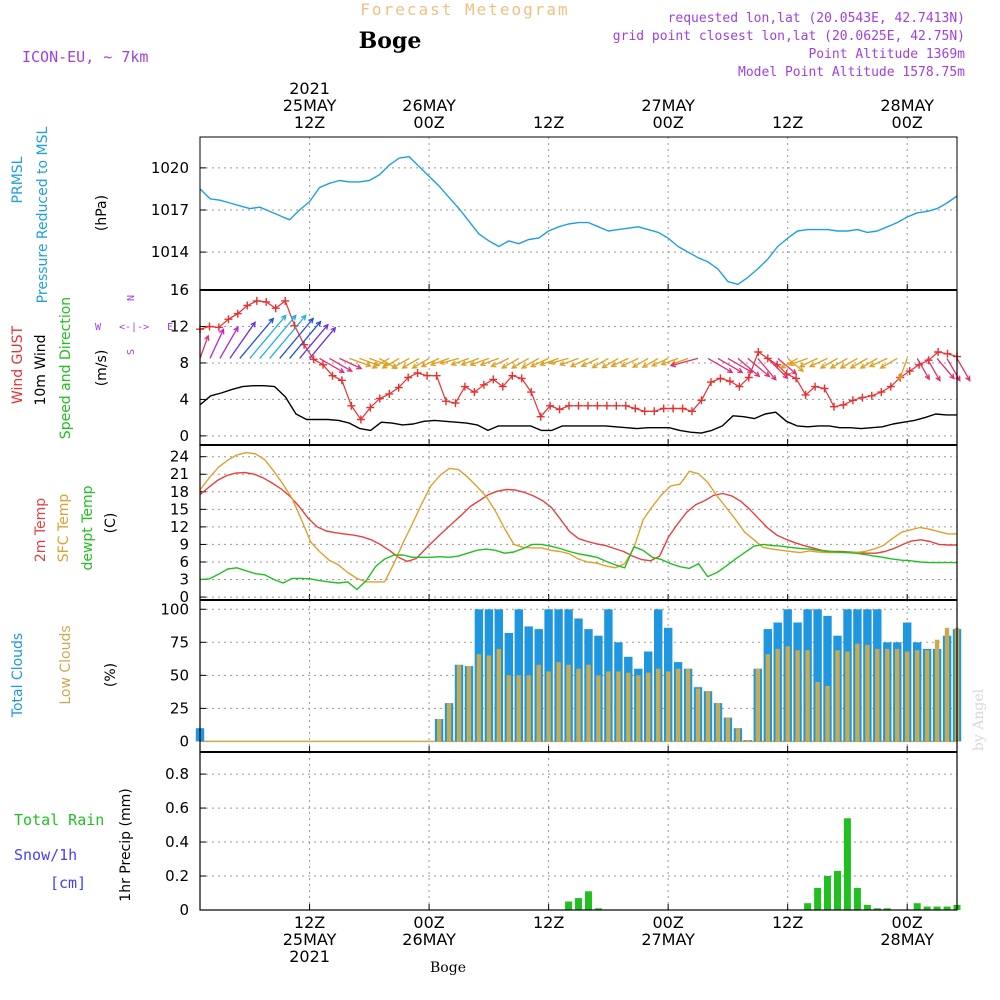 The width and height of the screenshot is (1000, 1000). I want to click on y-tick-label: 15, so click(179, 509).